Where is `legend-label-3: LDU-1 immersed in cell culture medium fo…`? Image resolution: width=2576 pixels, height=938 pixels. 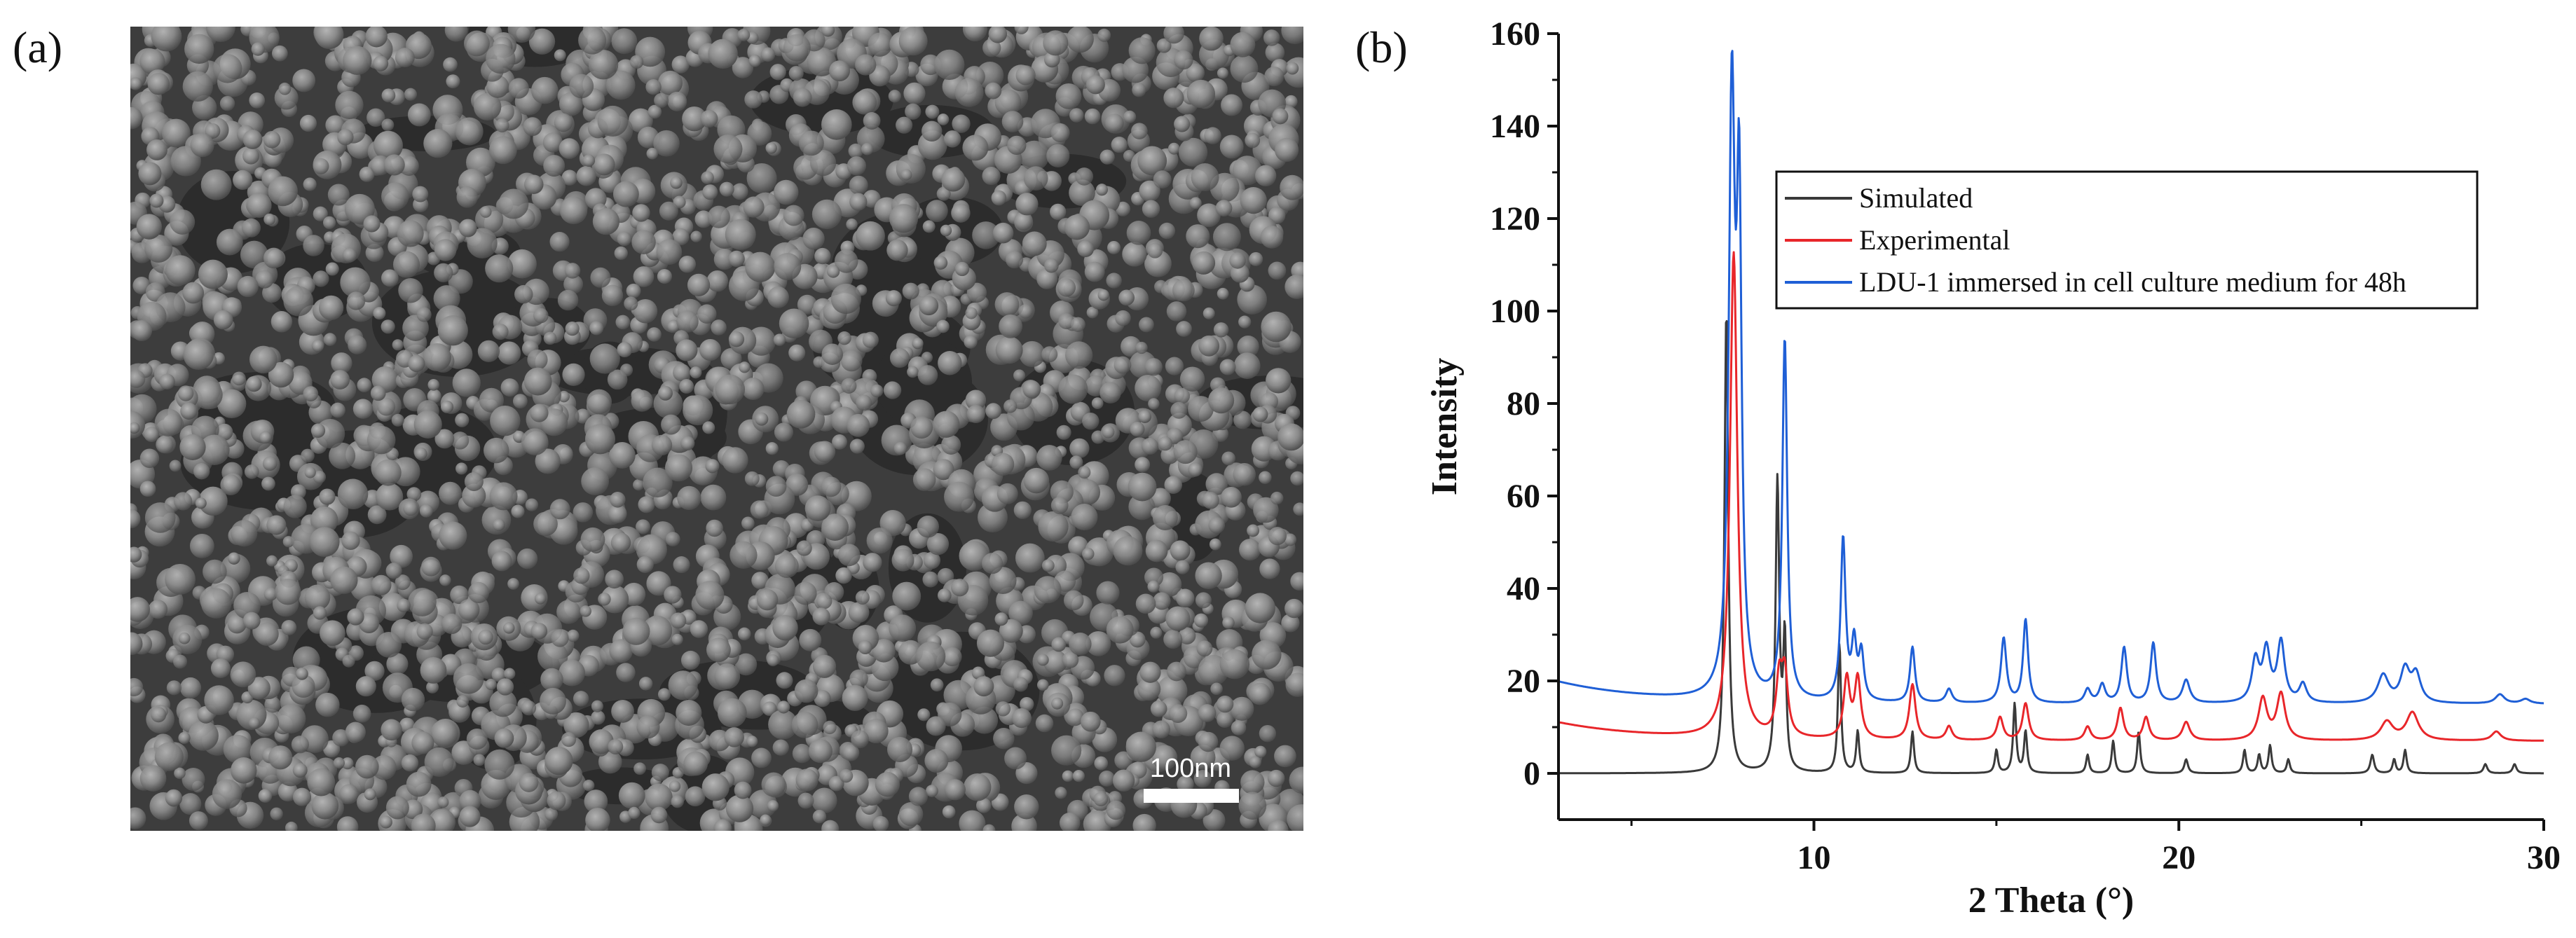
legend-label-3: LDU-1 immersed in cell culture medium fo… is located at coordinates (2132, 282).